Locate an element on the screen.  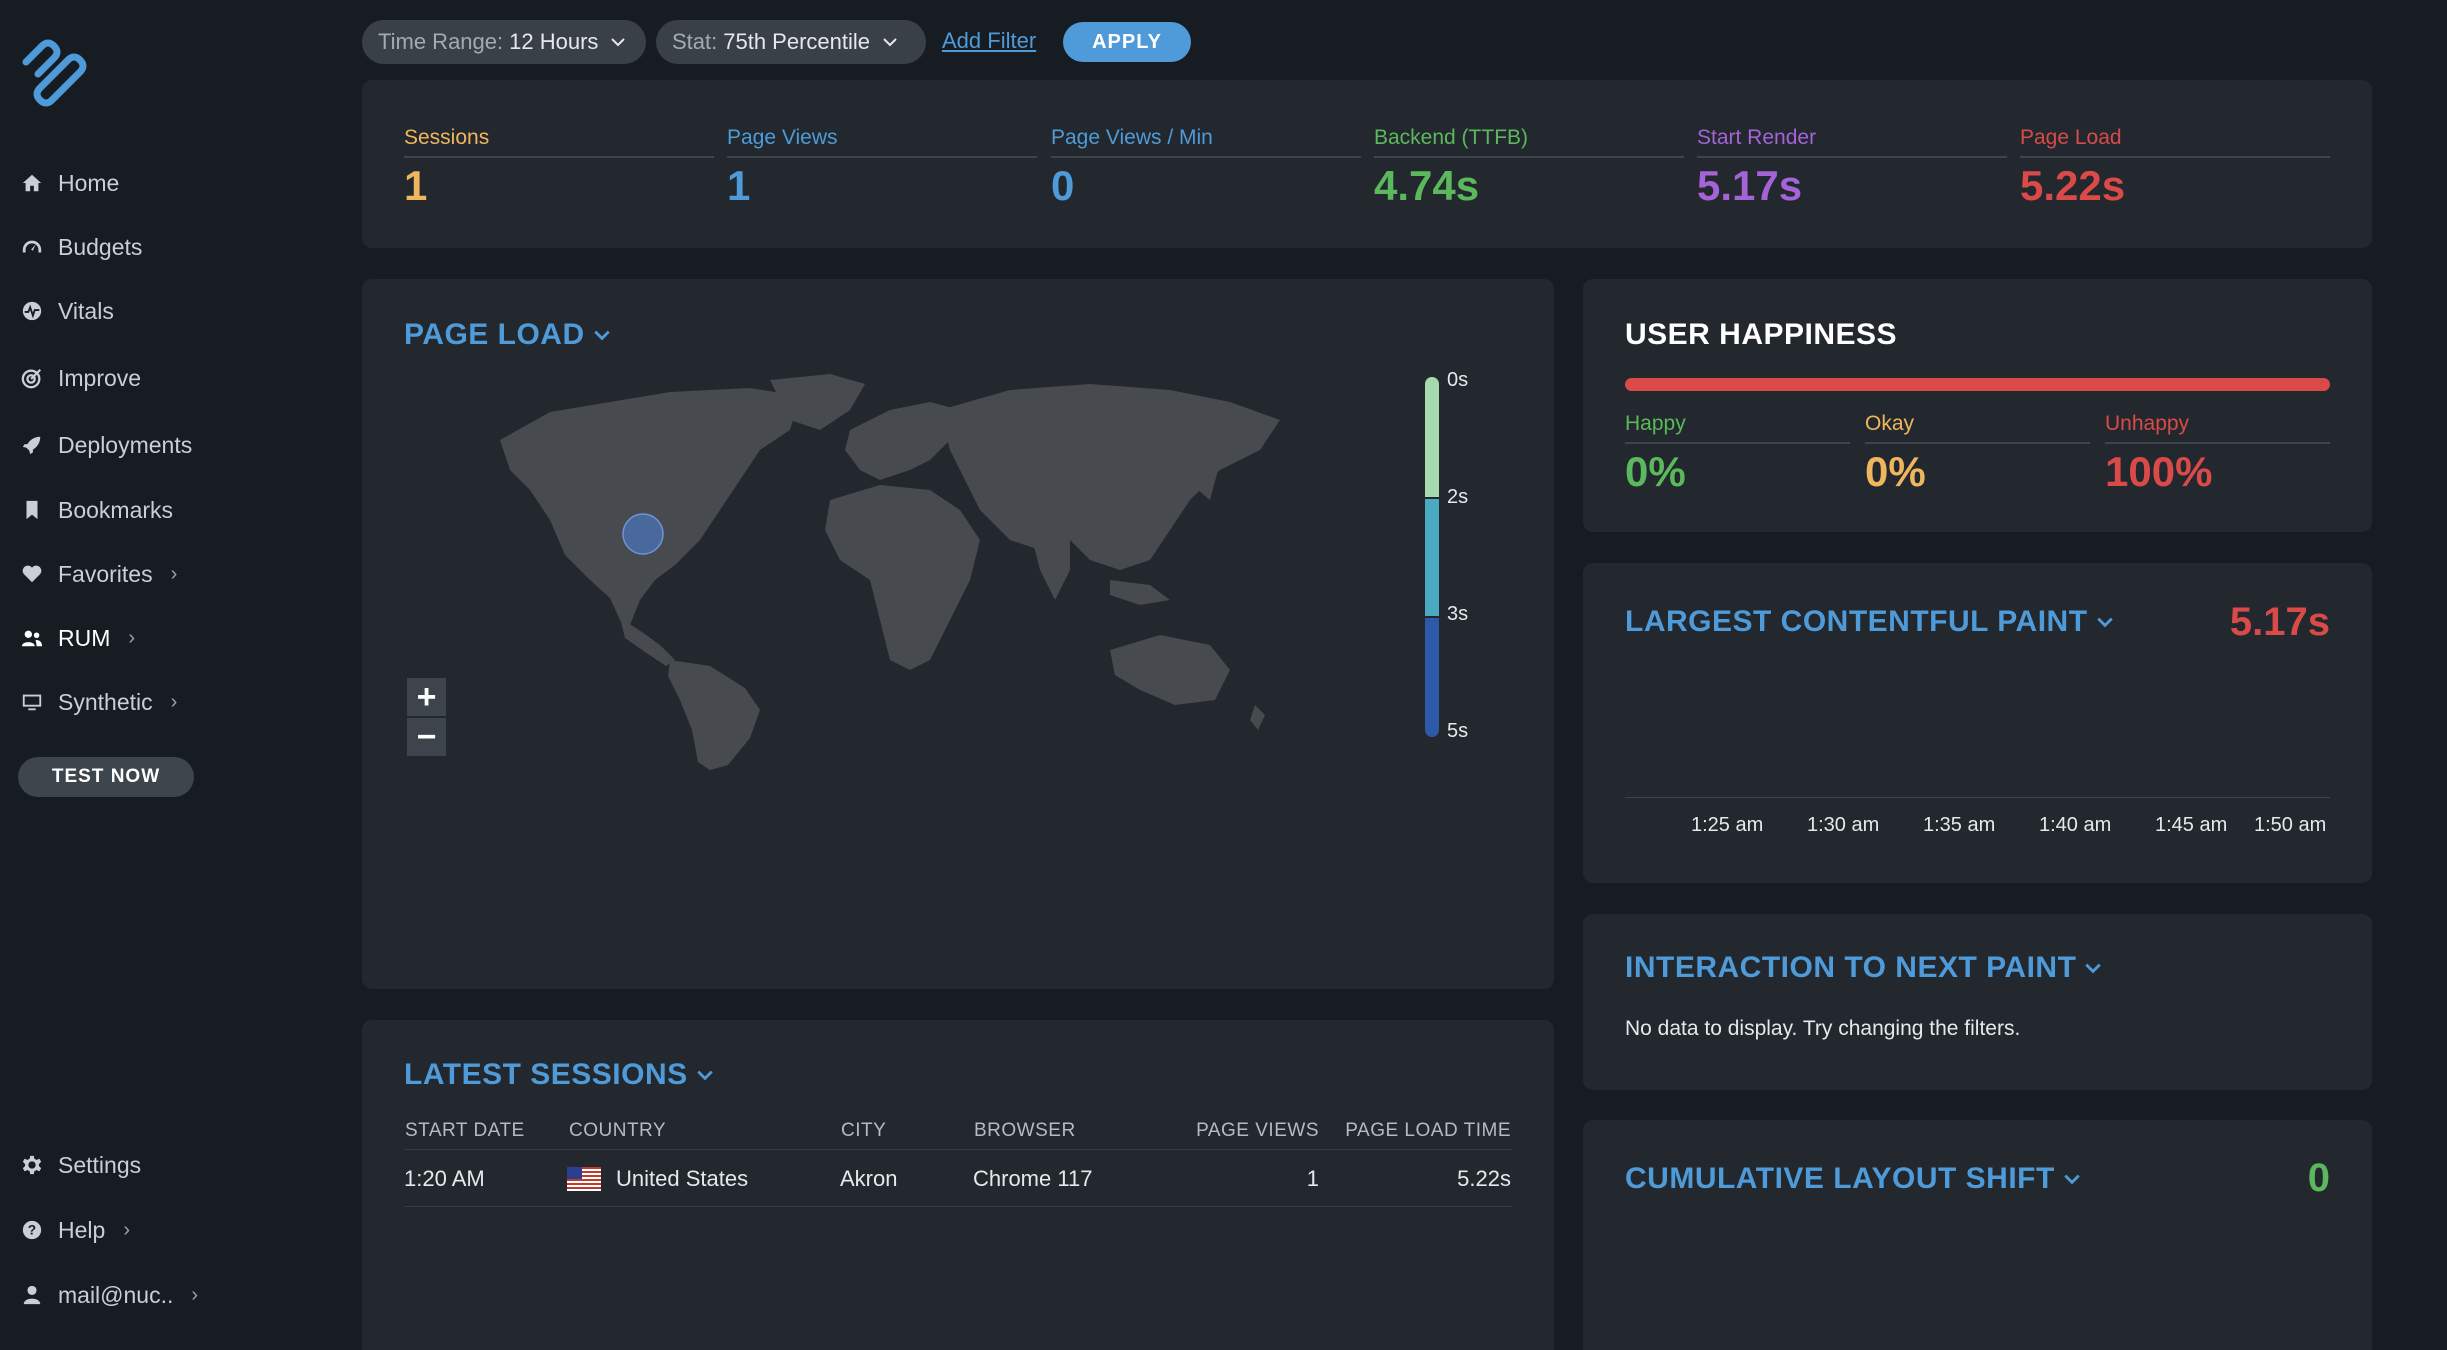
metric-page-views-per-min: Page Views / Min 0 is located at coordinates (1206, 168).